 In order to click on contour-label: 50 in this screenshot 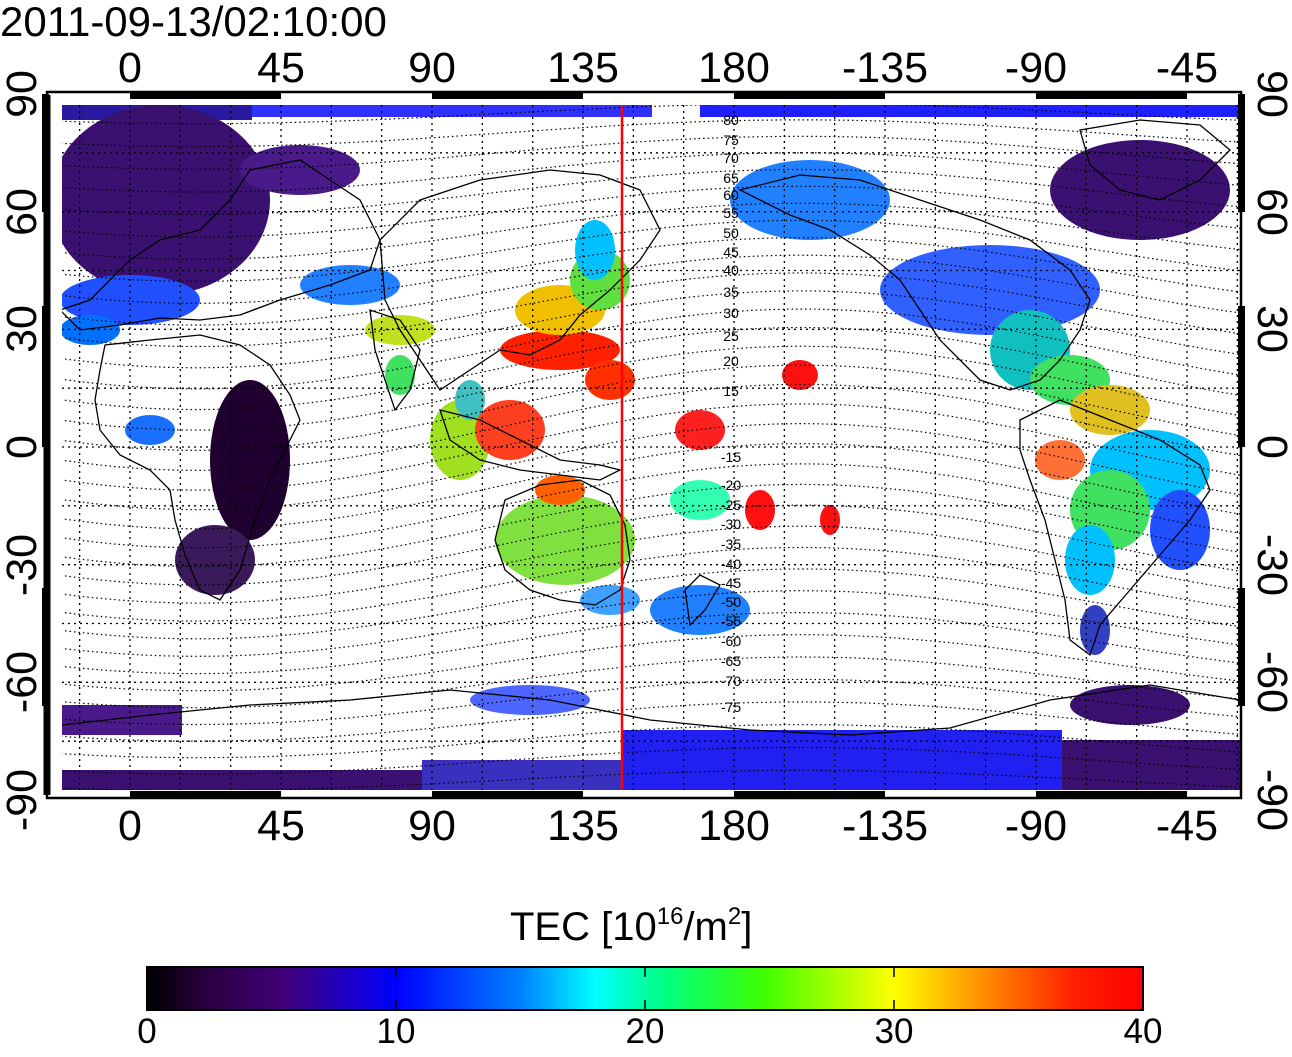, I will do `click(731, 233)`.